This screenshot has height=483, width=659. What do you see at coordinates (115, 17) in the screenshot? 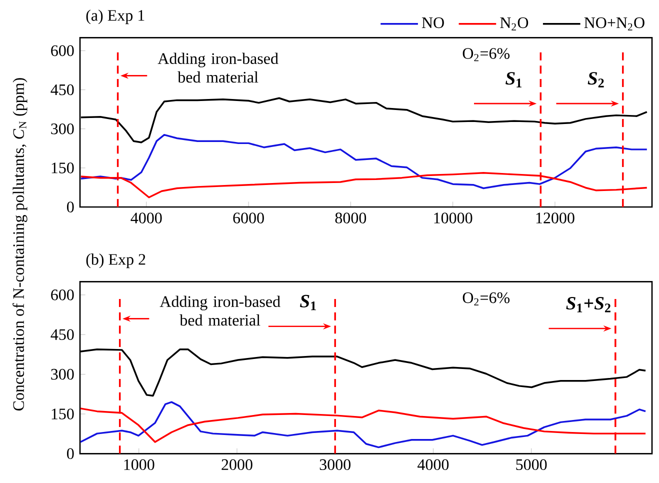
I see `chart-title: (a) Exp 1` at bounding box center [115, 17].